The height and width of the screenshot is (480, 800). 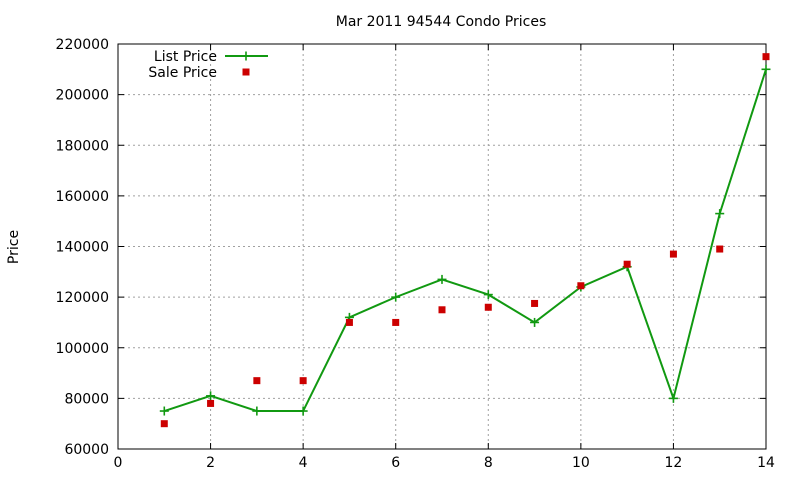 I want to click on y-tick-label: 160000, so click(x=82, y=197).